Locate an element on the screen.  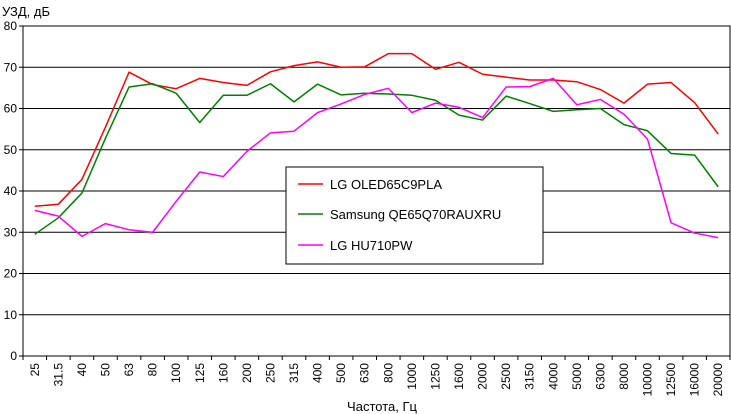
x-tick-label: 500 is located at coordinates (341, 373).